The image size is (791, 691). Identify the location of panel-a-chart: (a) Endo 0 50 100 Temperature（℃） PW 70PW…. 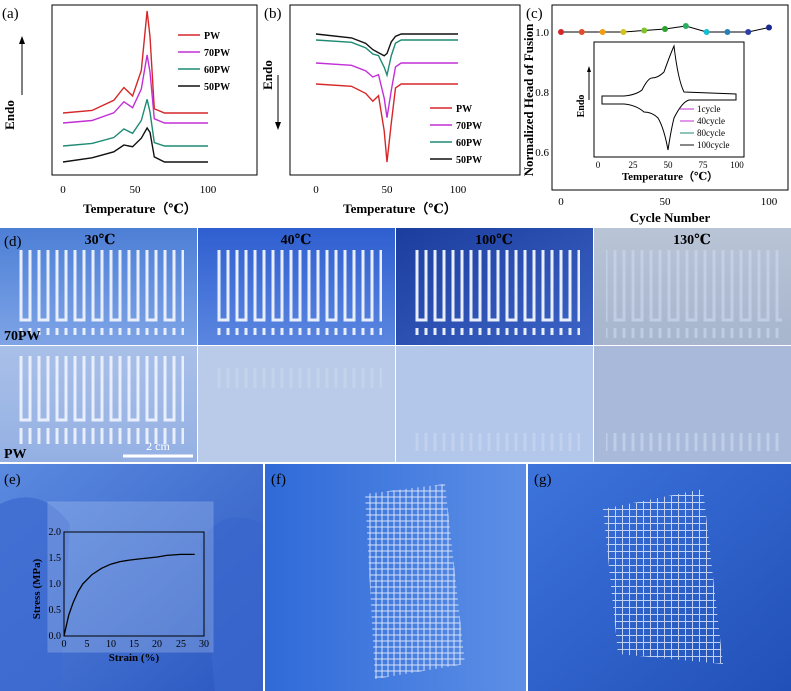
(130, 110).